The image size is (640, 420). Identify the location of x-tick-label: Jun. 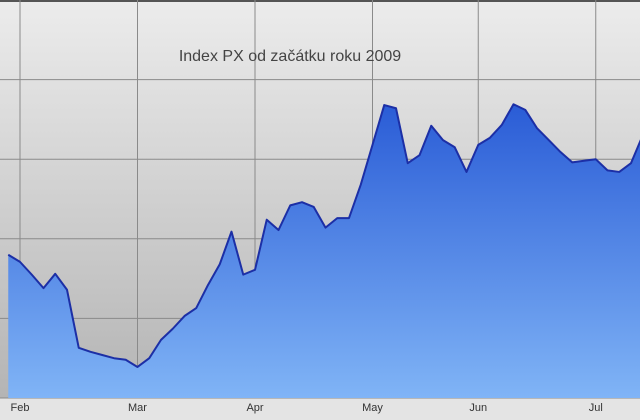
(478, 408).